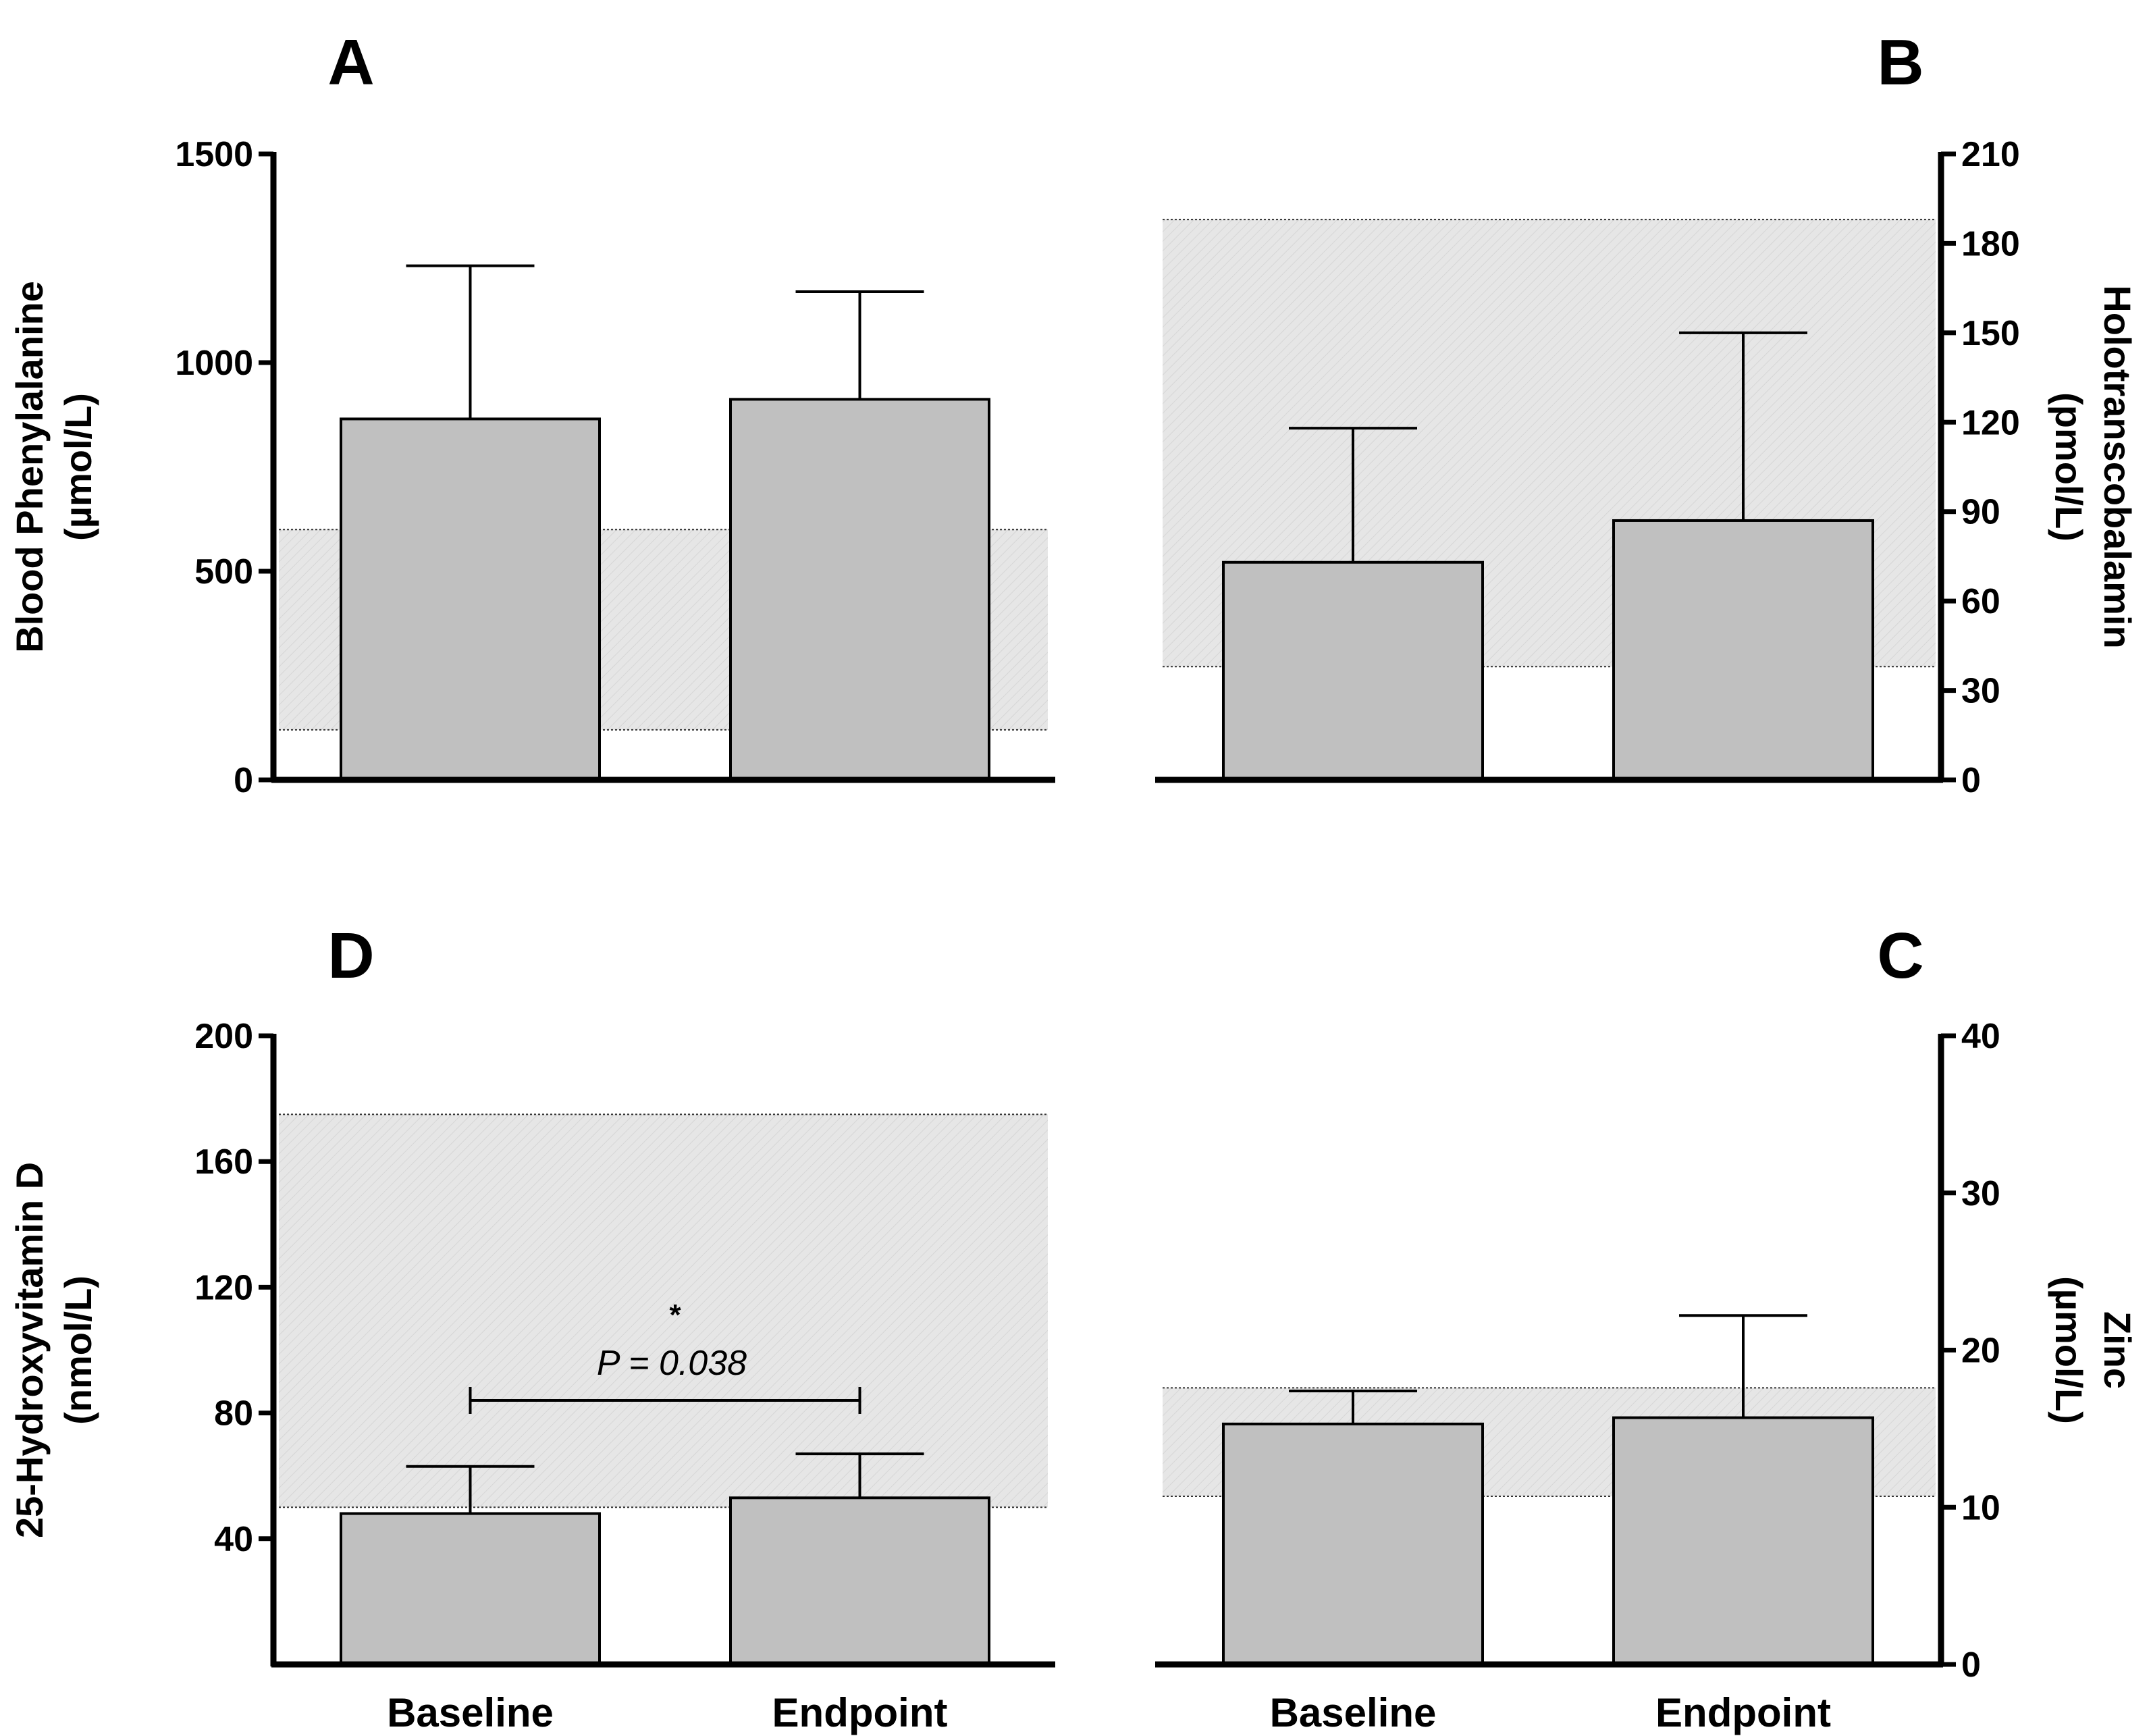 The width and height of the screenshot is (2151, 1736). Describe the element at coordinates (1900, 956) in the screenshot. I see `panel-label: C` at that location.